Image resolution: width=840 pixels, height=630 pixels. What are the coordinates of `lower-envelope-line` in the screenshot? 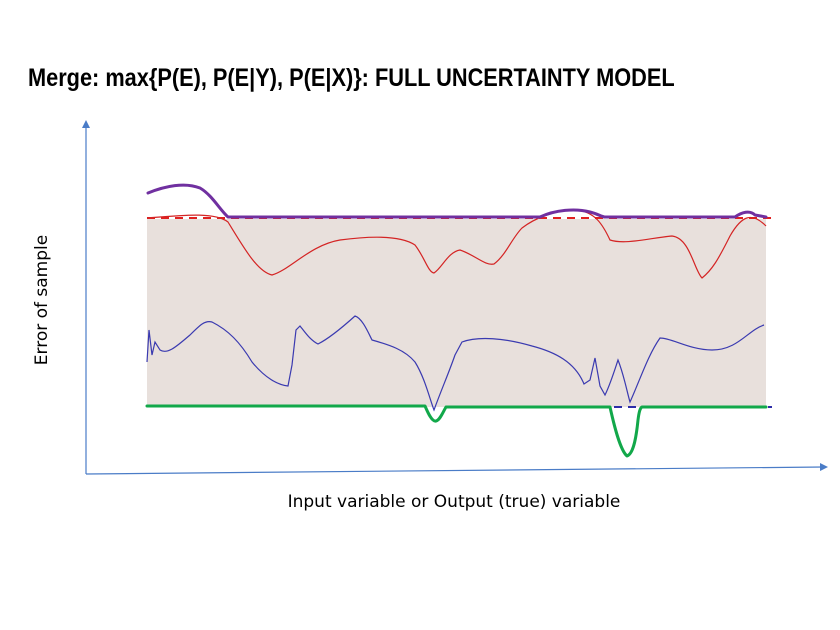 It's located at (456, 431).